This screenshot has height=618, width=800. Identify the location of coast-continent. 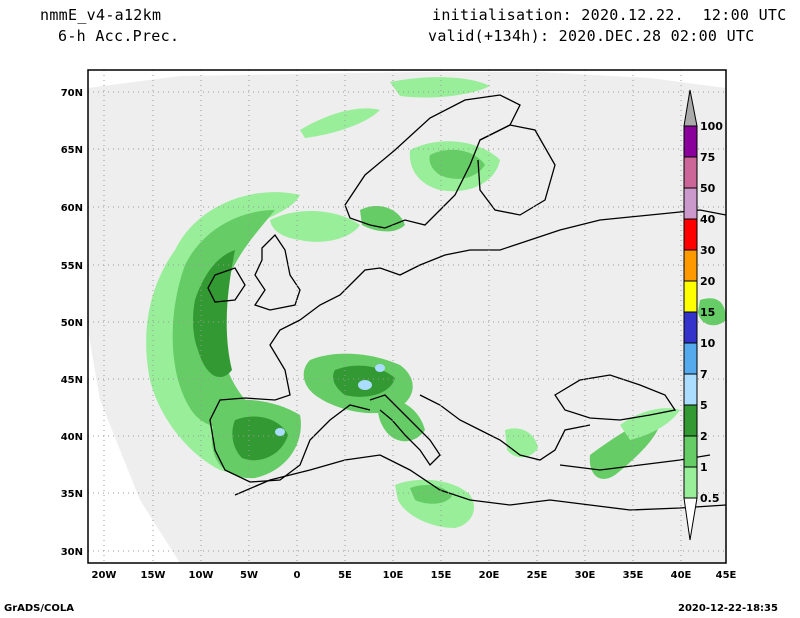
(512, 265).